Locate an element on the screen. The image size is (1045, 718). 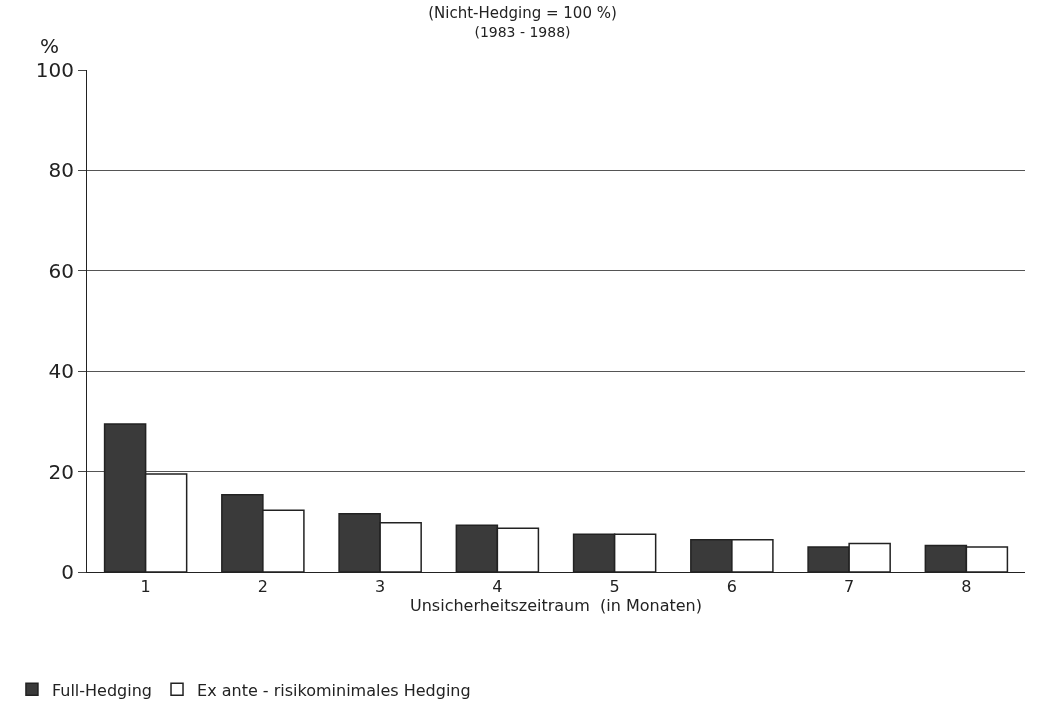
x-tick-label: 1 is located at coordinates (145, 587).